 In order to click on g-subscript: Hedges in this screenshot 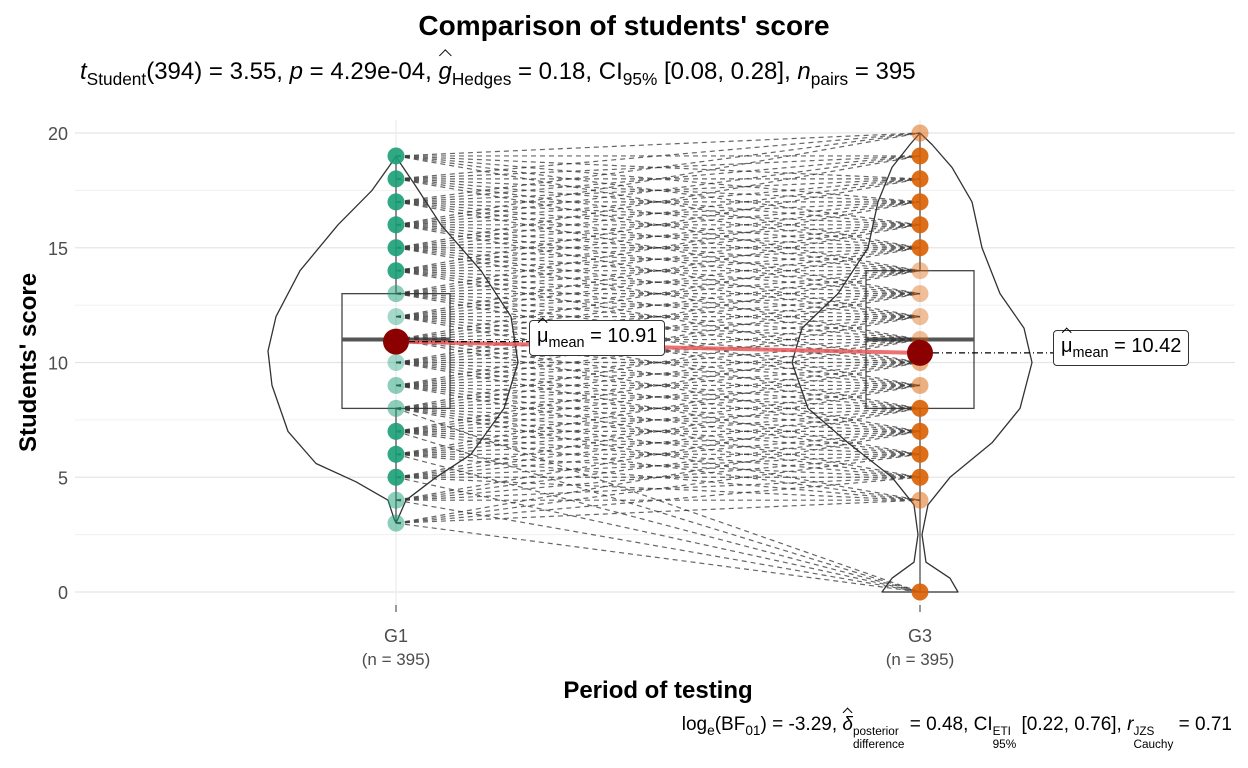, I will do `click(481, 79)`.